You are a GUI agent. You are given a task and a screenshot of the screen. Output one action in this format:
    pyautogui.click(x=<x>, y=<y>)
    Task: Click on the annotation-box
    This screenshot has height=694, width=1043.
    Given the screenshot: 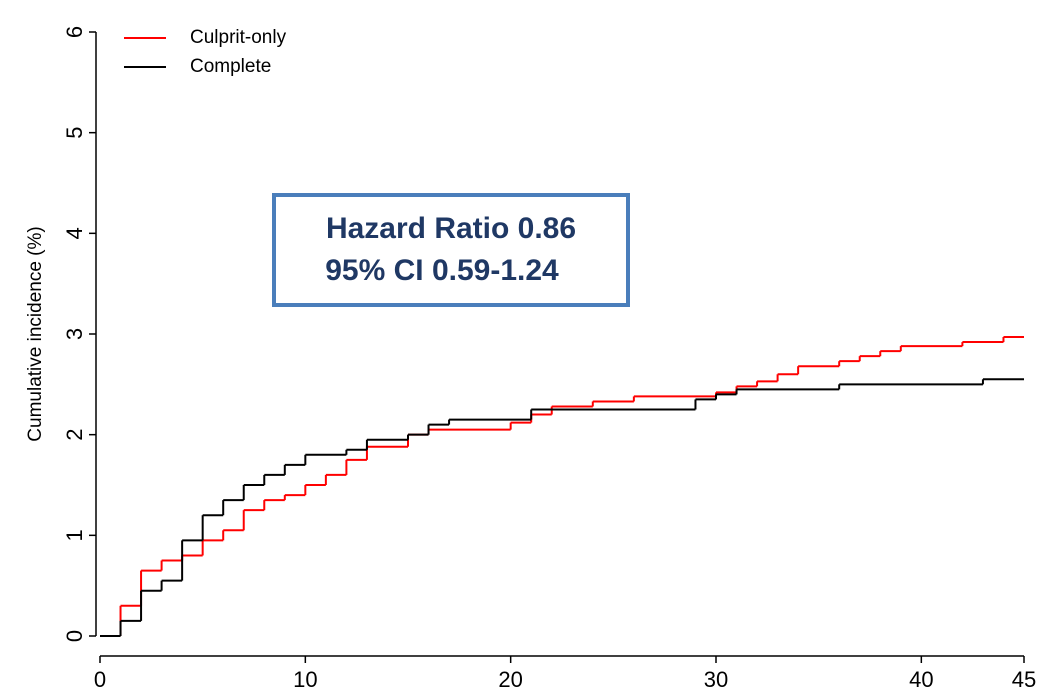 What is the action you would take?
    pyautogui.click(x=451, y=250)
    